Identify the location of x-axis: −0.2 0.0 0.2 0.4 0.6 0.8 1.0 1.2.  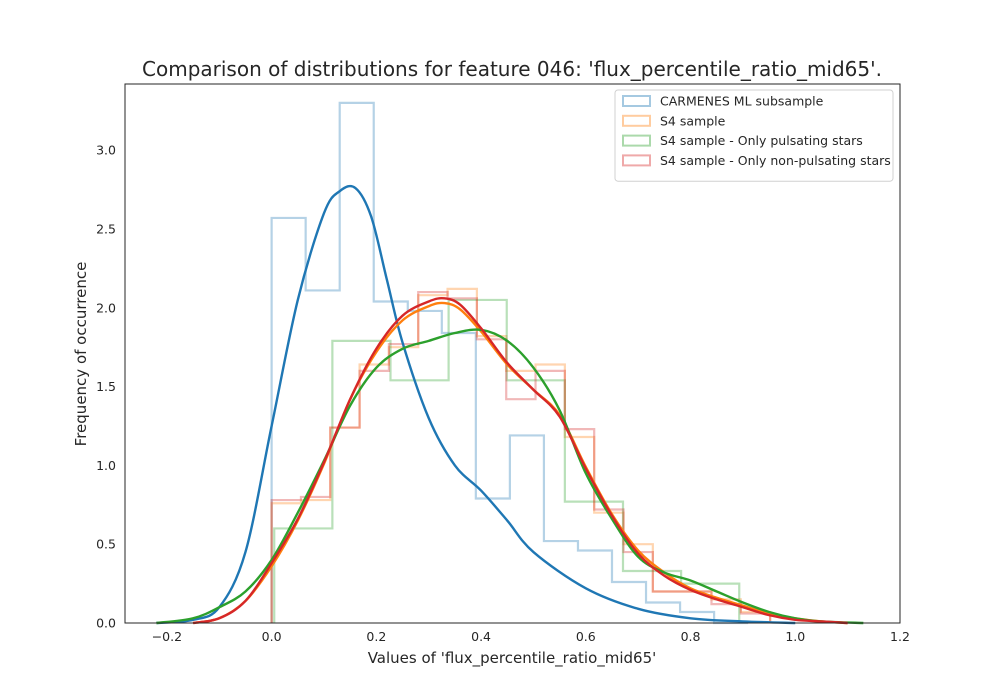
(531, 636).